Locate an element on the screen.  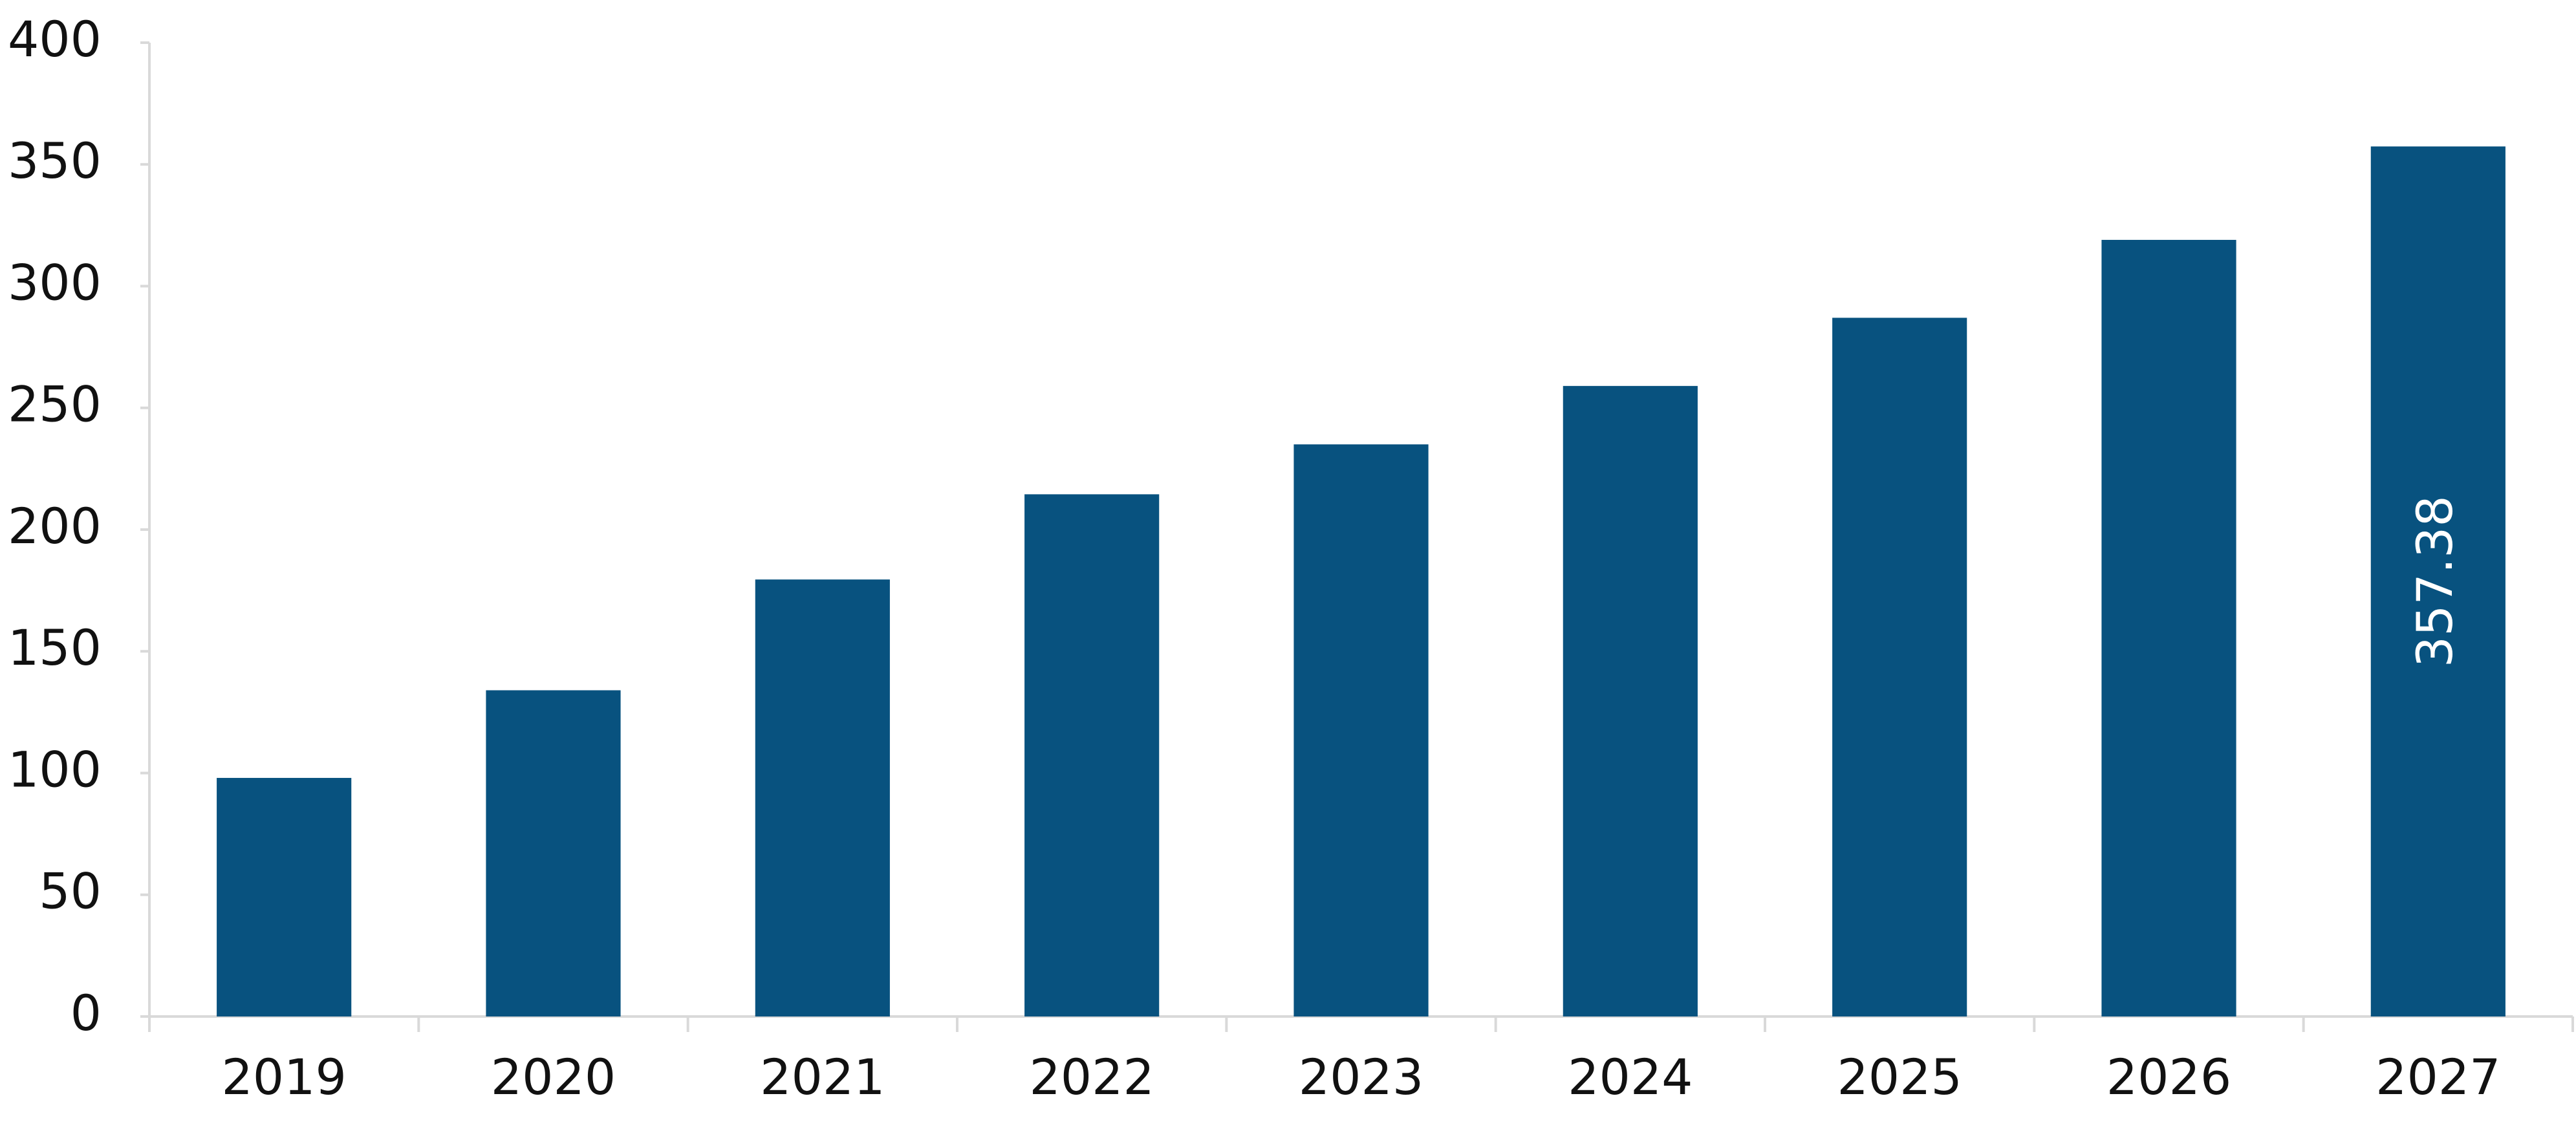
y-tick-label: 250 is located at coordinates (55, 404).